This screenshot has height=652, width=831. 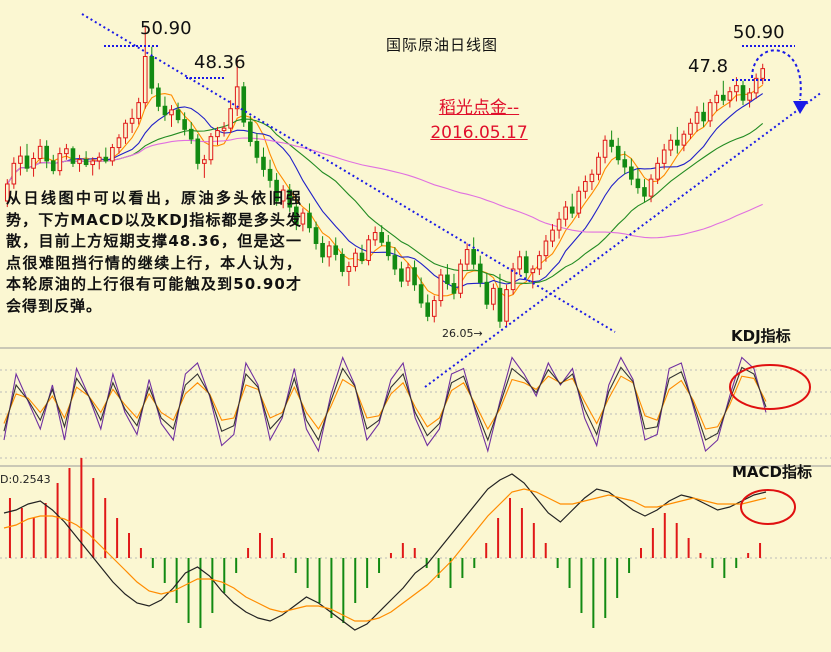 I want to click on level-right-current: 47.8, so click(x=708, y=66).